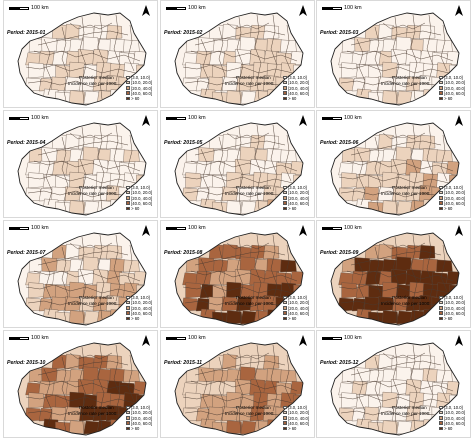 The image size is (474, 438). Describe the element at coordinates (296, 77) in the screenshot. I see `legend-item: [3.0, 10.0]` at that location.